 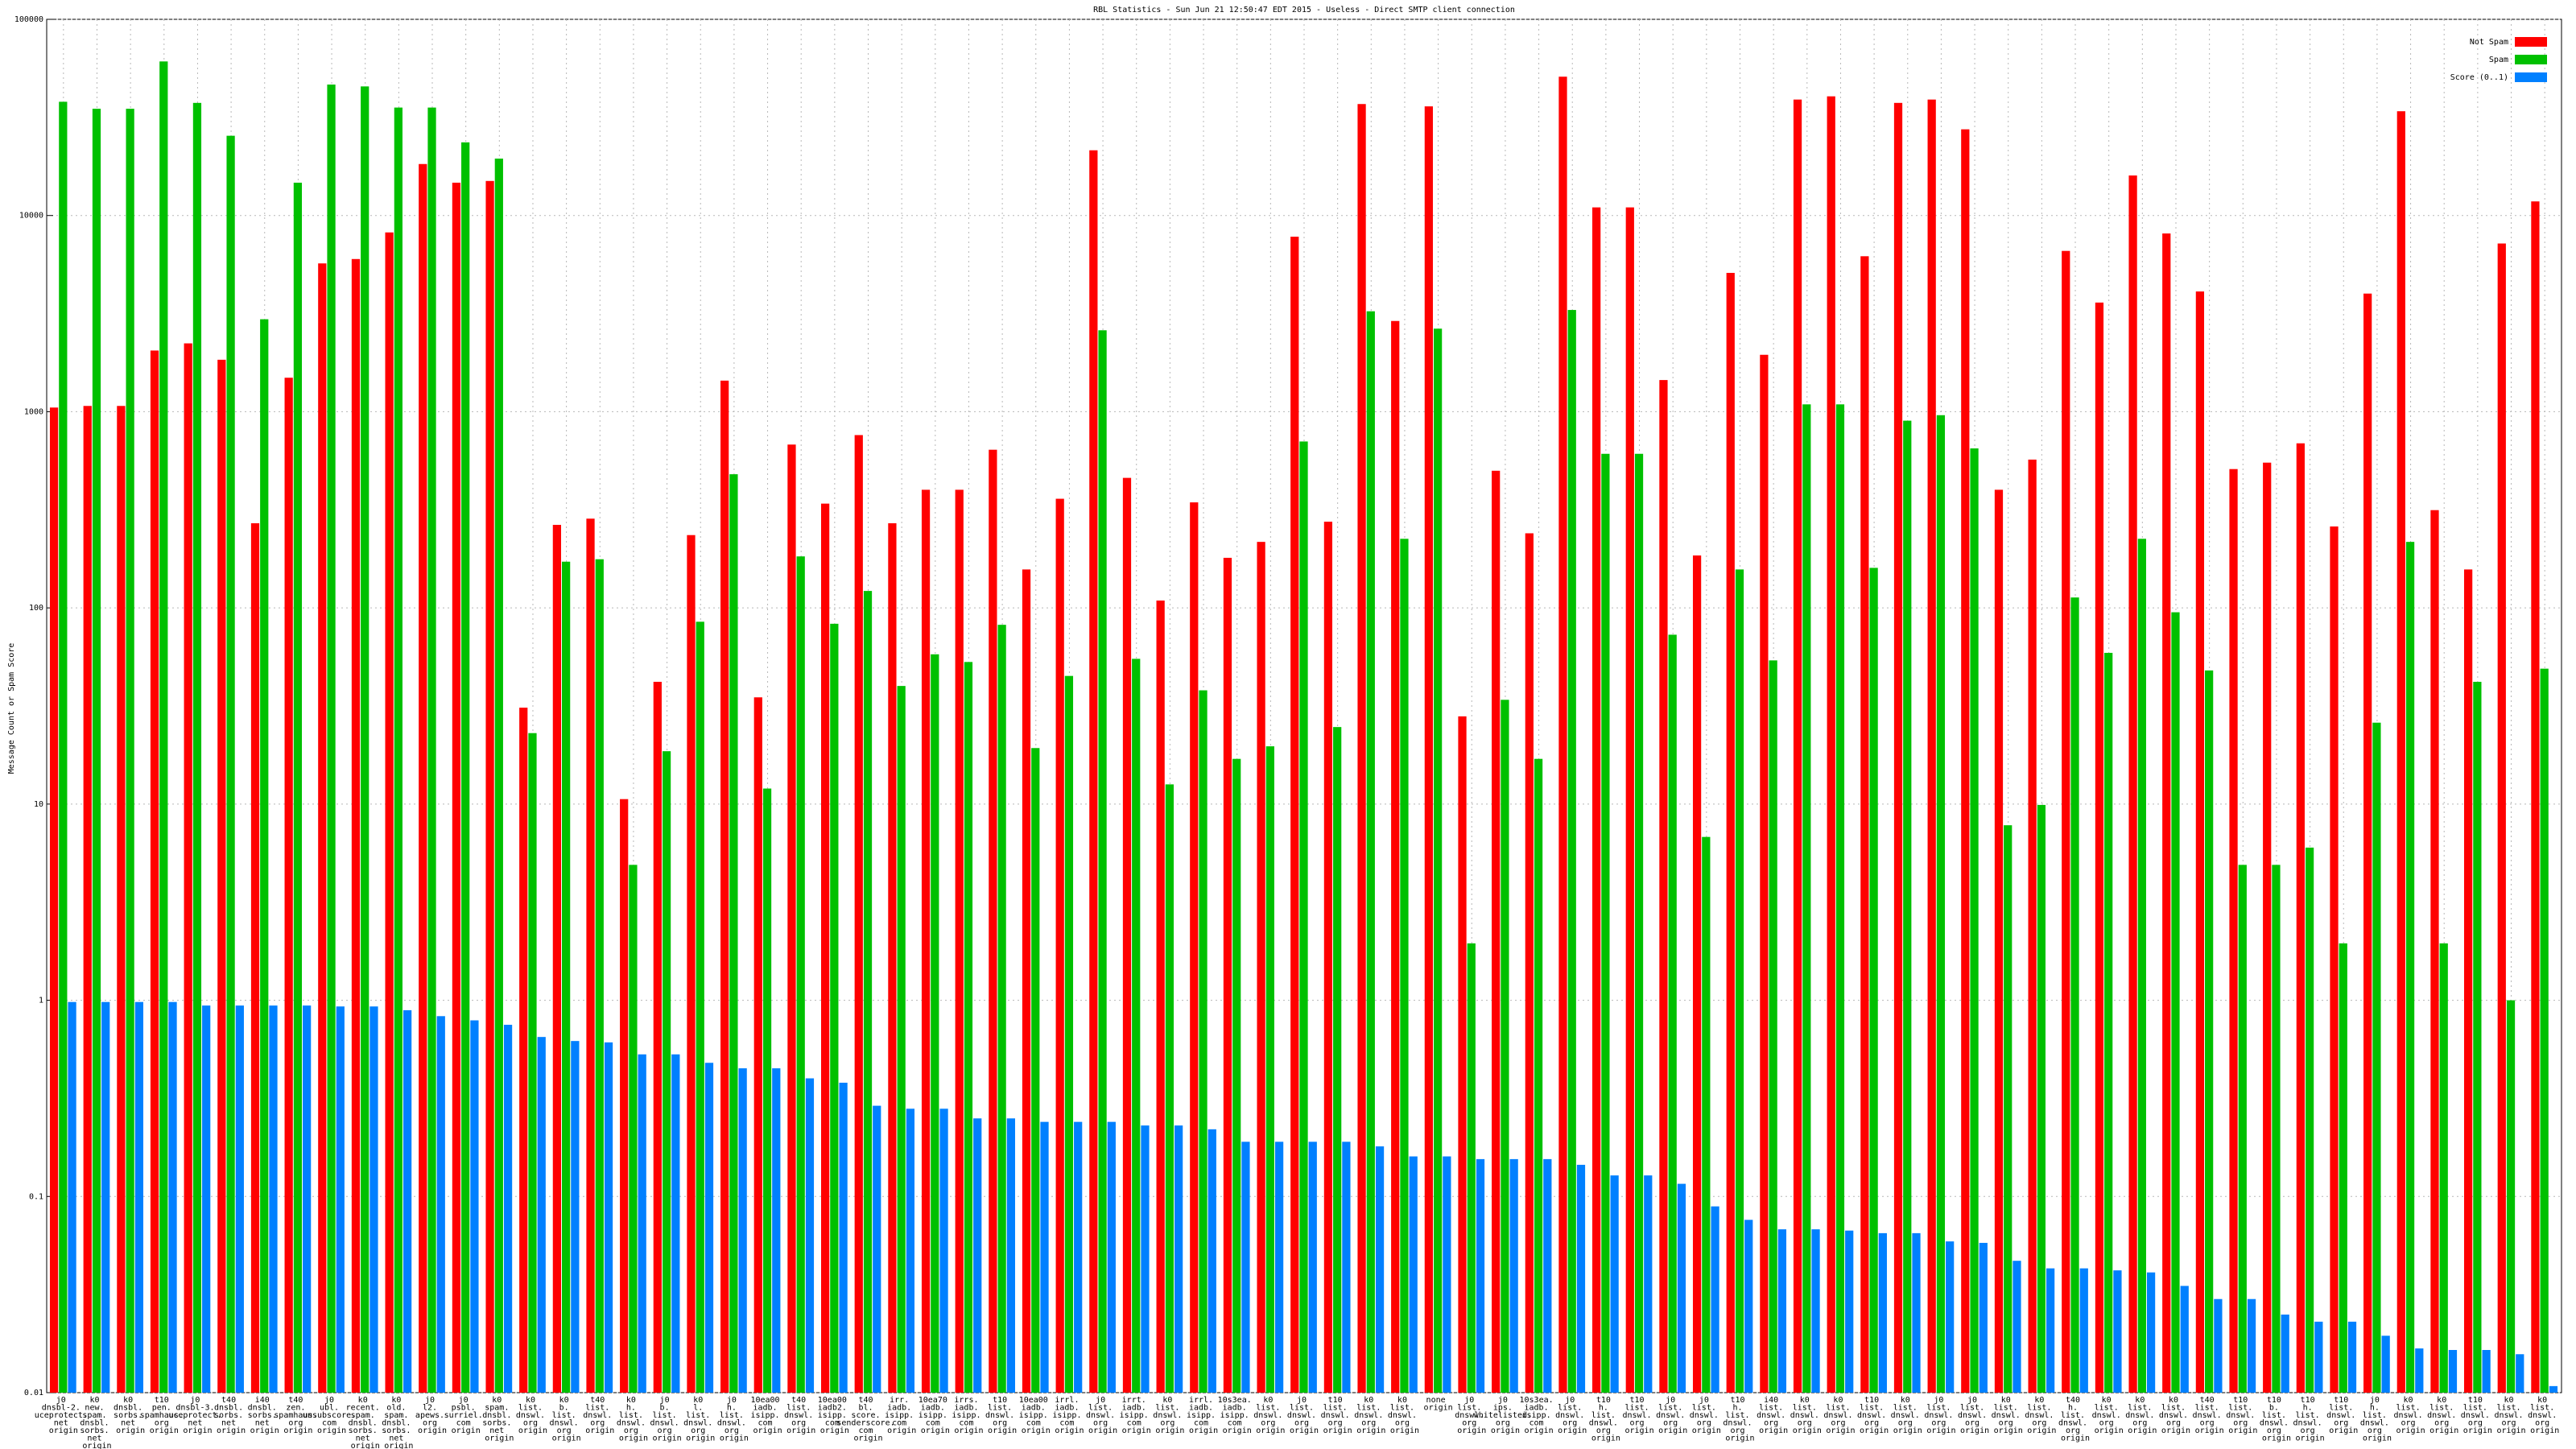 I want to click on y-tick-label: 0.01, so click(x=33, y=1393).